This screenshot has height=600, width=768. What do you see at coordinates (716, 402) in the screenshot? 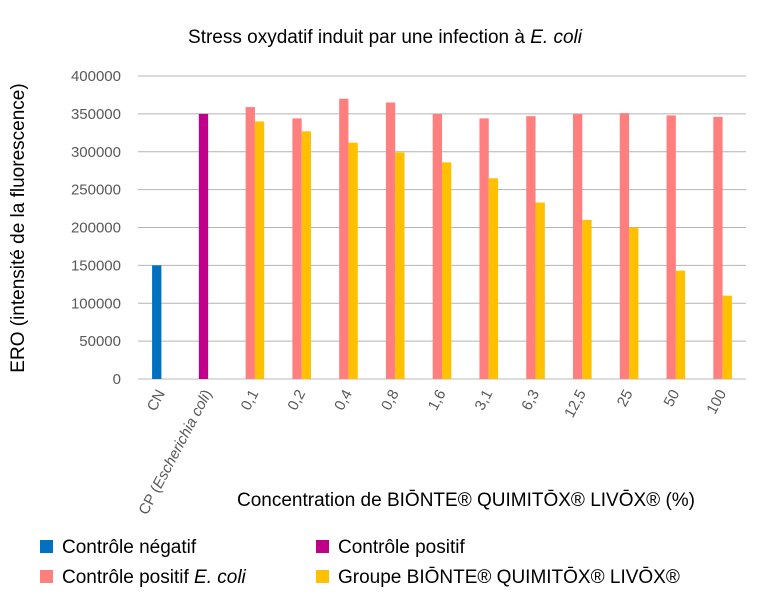
I see `x-tick-label: 100` at bounding box center [716, 402].